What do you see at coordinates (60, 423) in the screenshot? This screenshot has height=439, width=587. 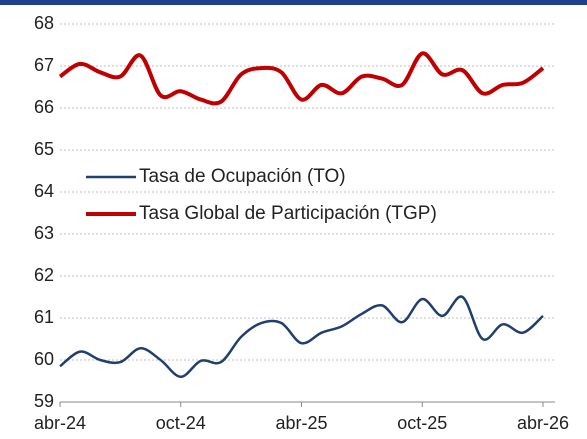 I see `x-tick-label: abr-24` at bounding box center [60, 423].